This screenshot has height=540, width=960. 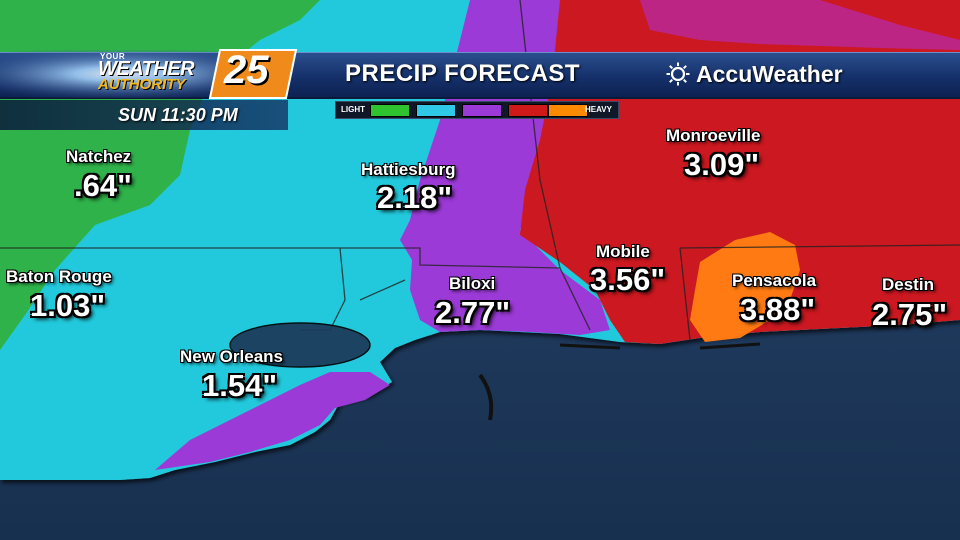 I want to click on island-chandeleur, so click(x=486, y=397).